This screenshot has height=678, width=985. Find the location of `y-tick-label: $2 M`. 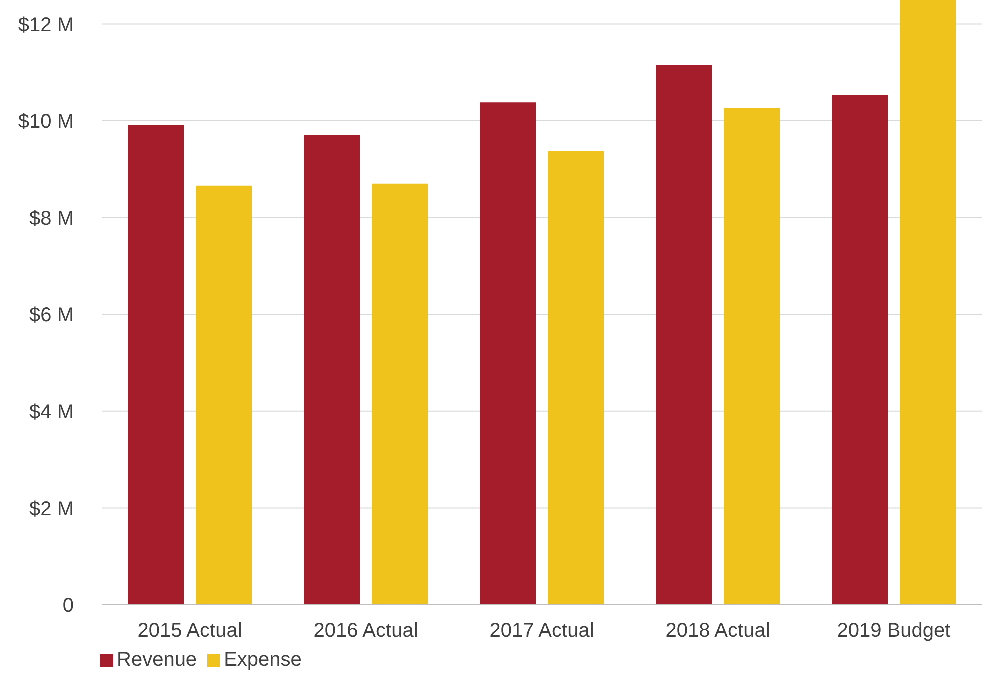

y-tick-label: $2 M is located at coordinates (52, 509).